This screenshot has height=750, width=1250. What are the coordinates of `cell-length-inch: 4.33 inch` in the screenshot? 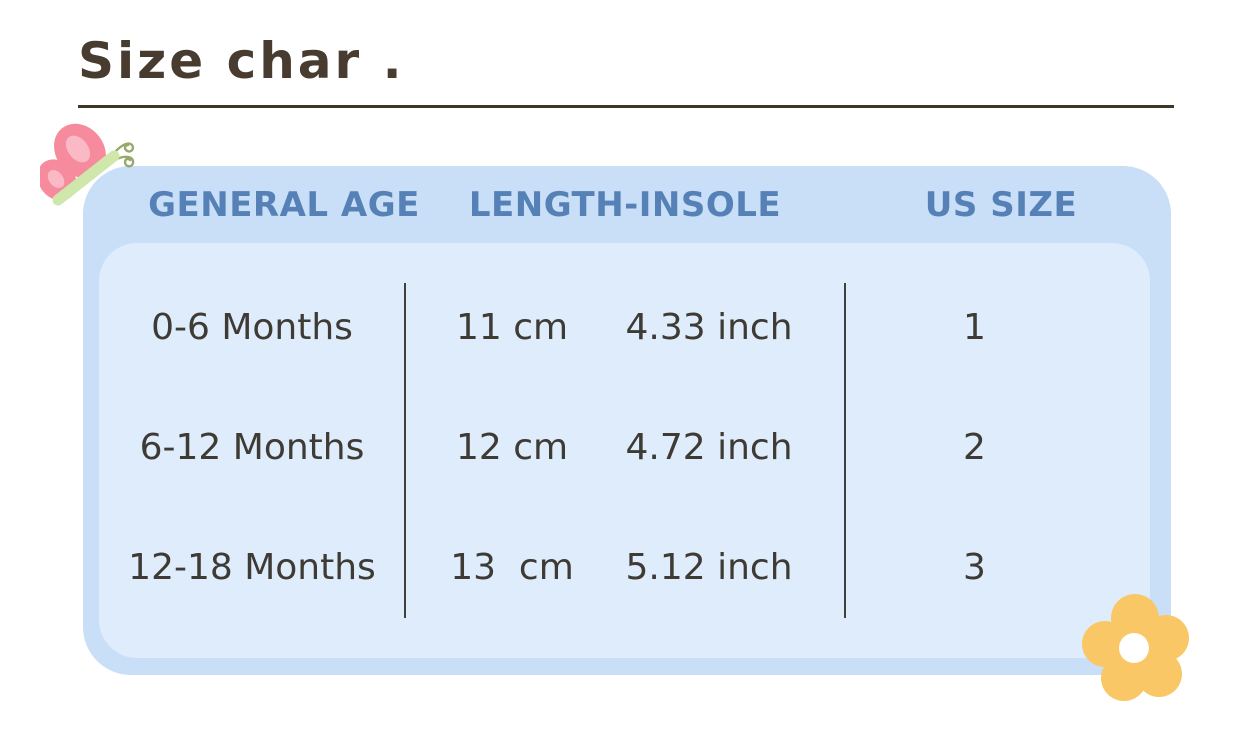 It's located at (709, 327).